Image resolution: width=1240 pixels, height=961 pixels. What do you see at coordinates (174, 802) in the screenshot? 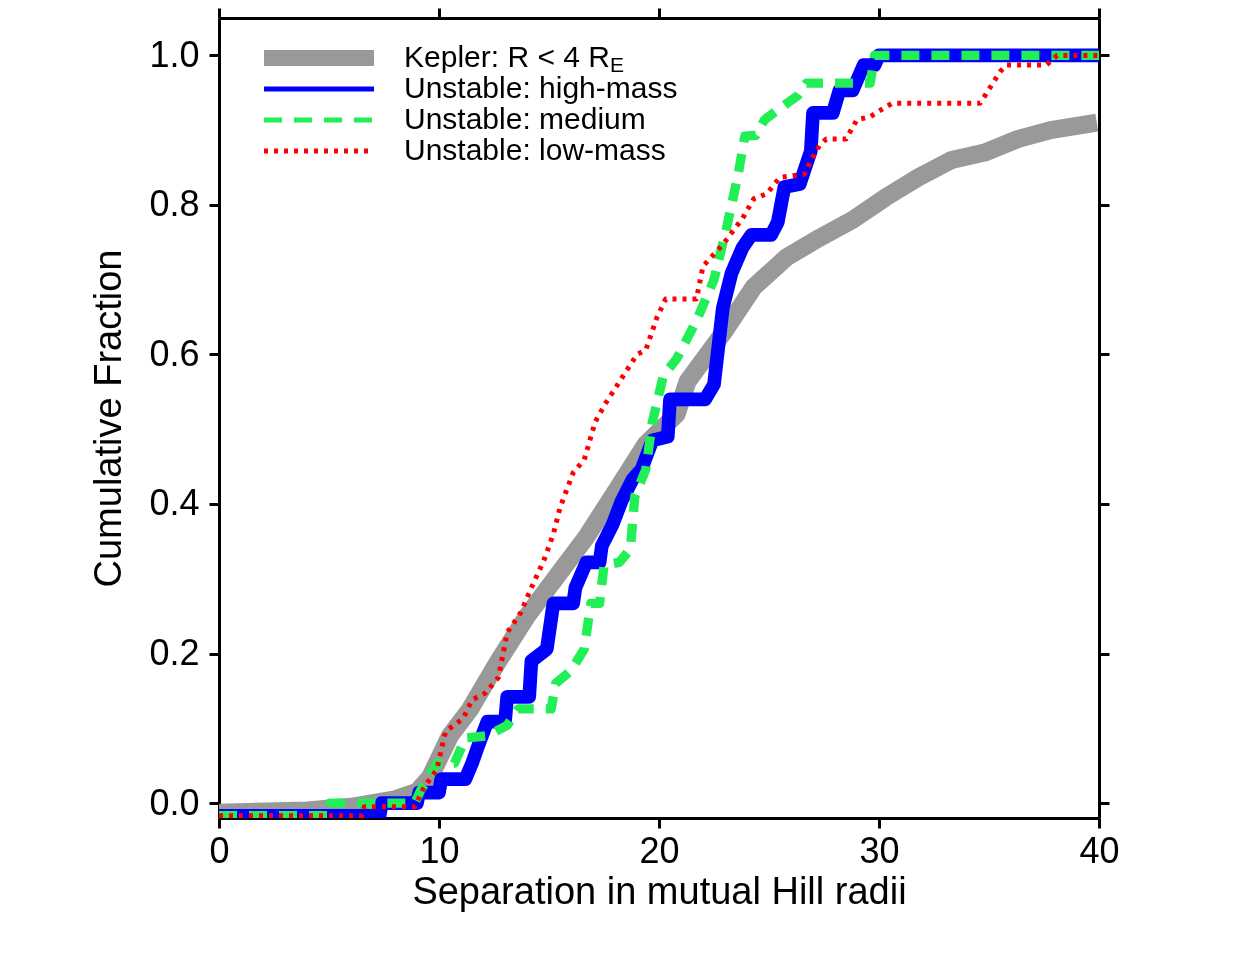
I see `y-tick-label: 0.0` at bounding box center [174, 802].